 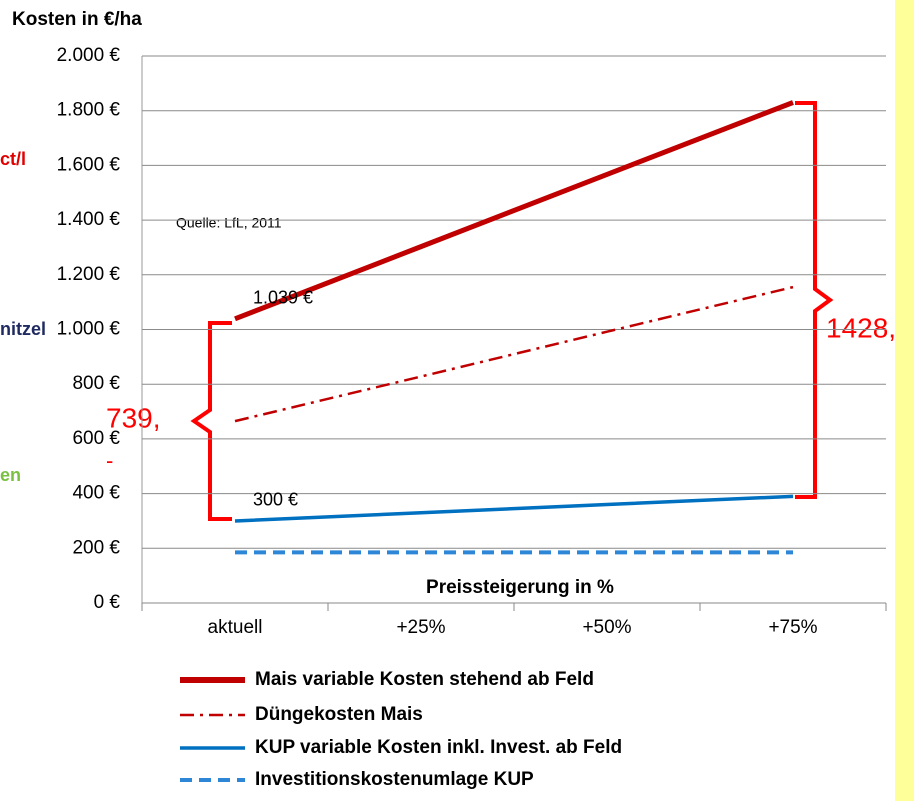 What do you see at coordinates (606, 627) in the screenshot?
I see `x-tick-label: +50%` at bounding box center [606, 627].